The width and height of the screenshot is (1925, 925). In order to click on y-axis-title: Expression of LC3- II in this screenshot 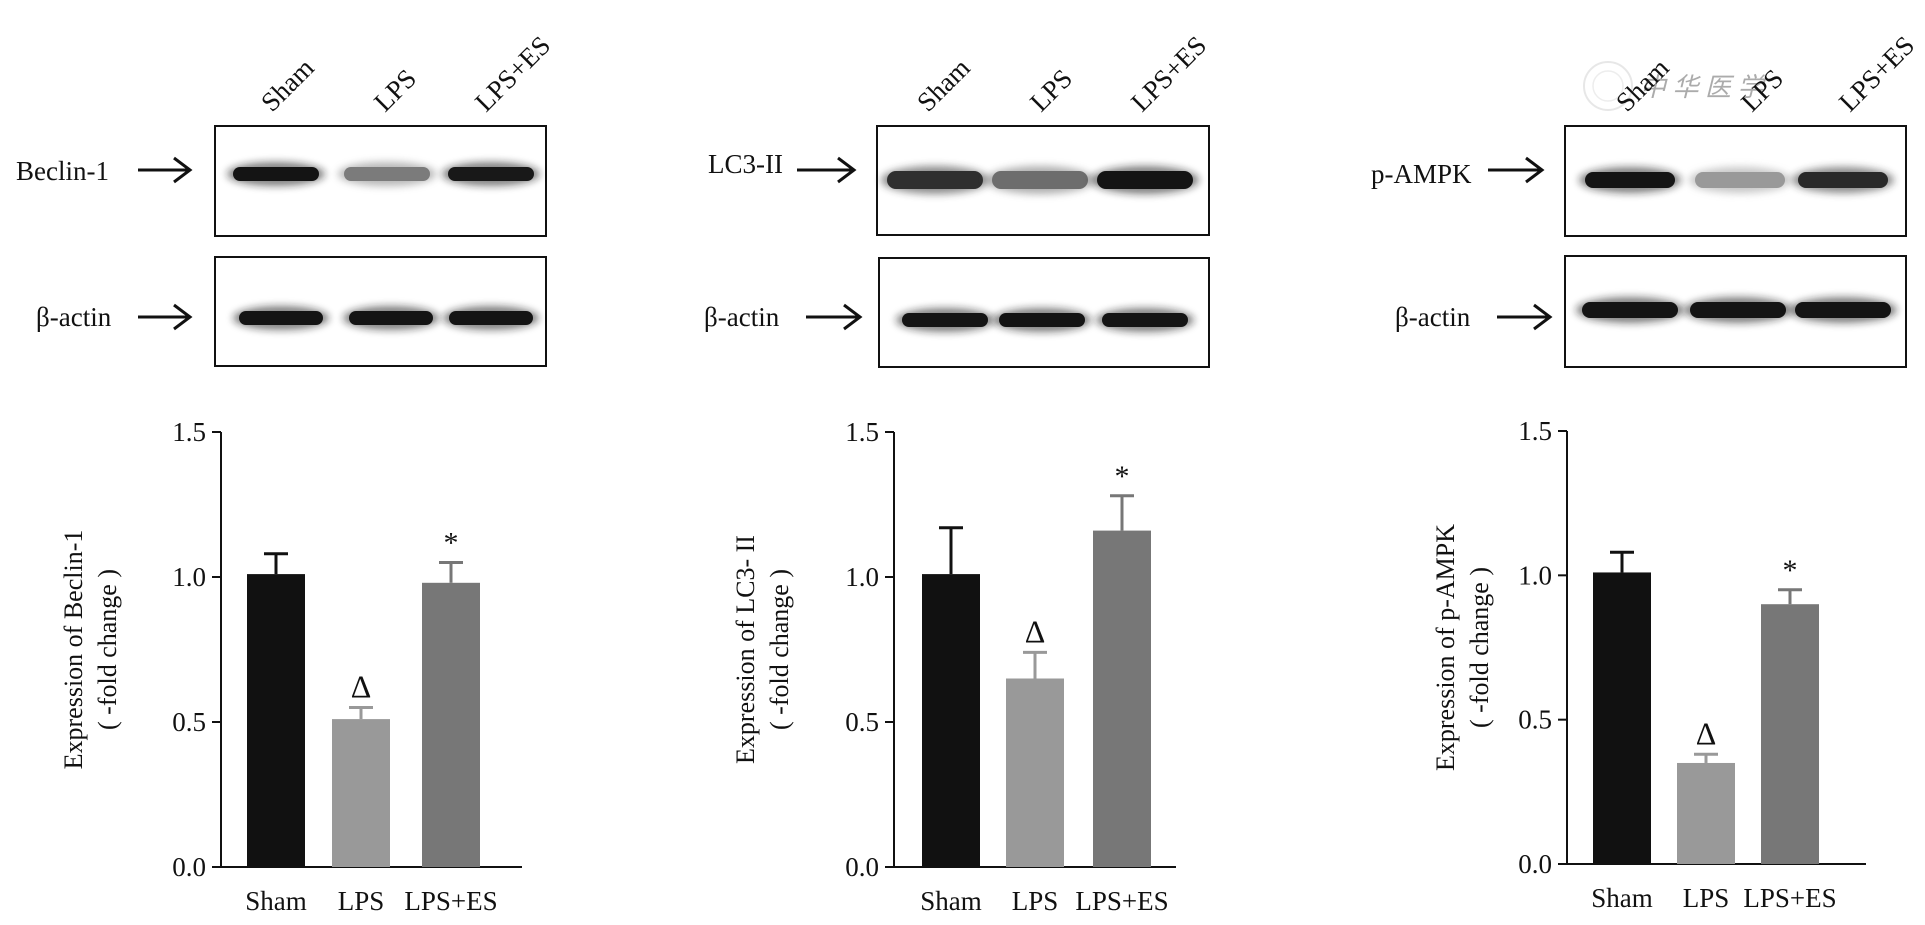, I will do `click(745, 649)`.